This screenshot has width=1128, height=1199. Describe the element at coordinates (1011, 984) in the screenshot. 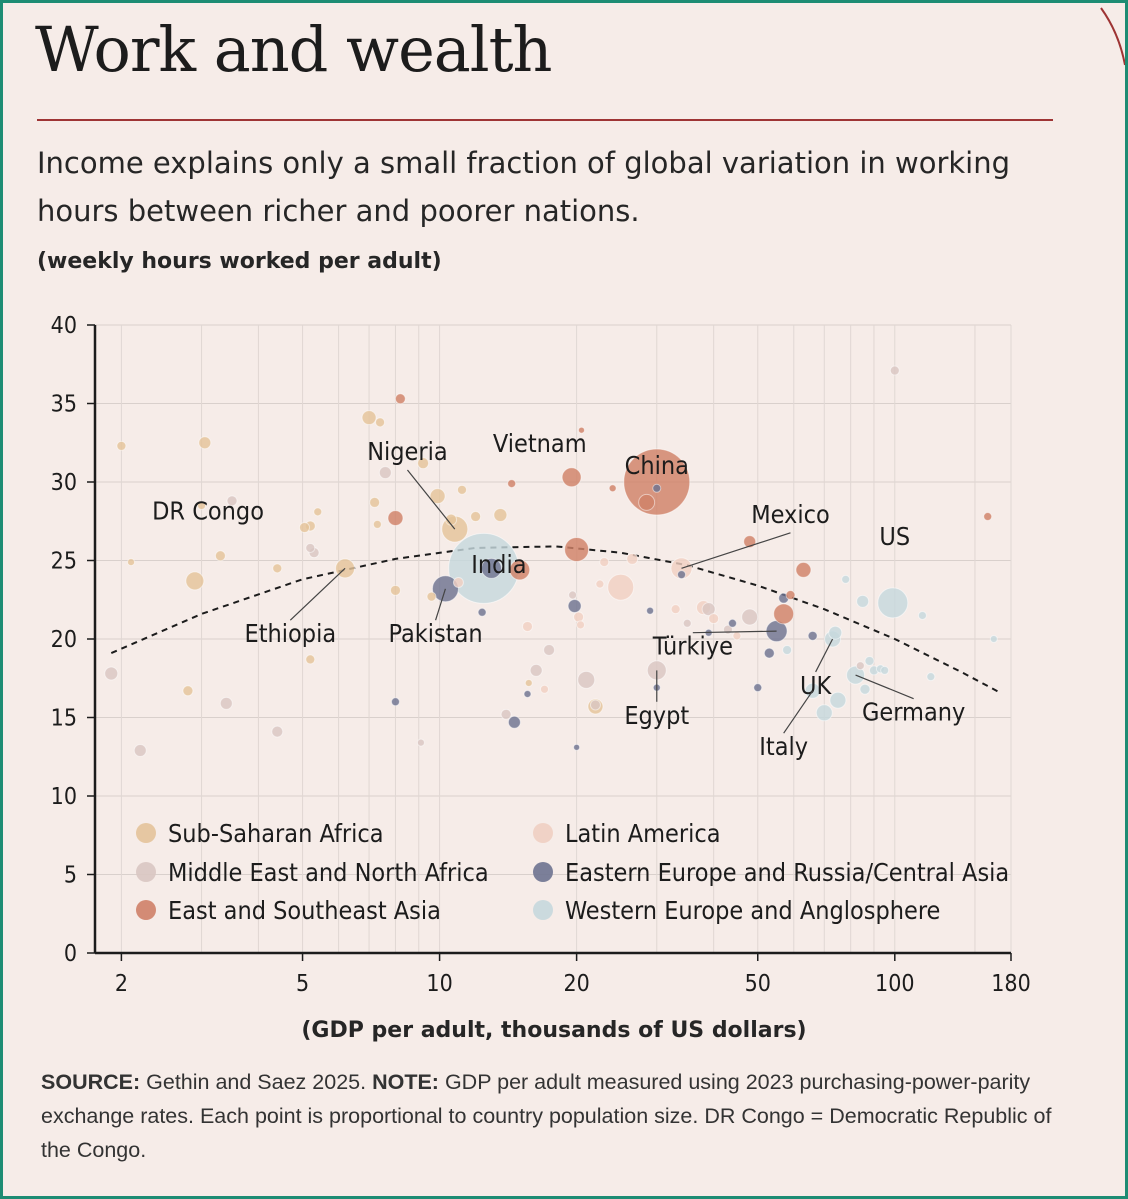

I see `x-tick-label: 180` at that location.